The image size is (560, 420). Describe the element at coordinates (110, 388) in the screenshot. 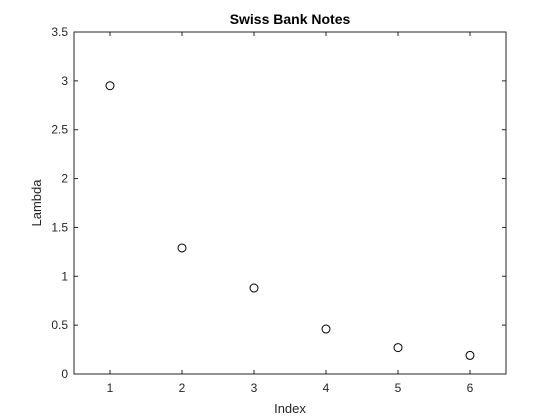

I see `x-tick-label: 1` at that location.